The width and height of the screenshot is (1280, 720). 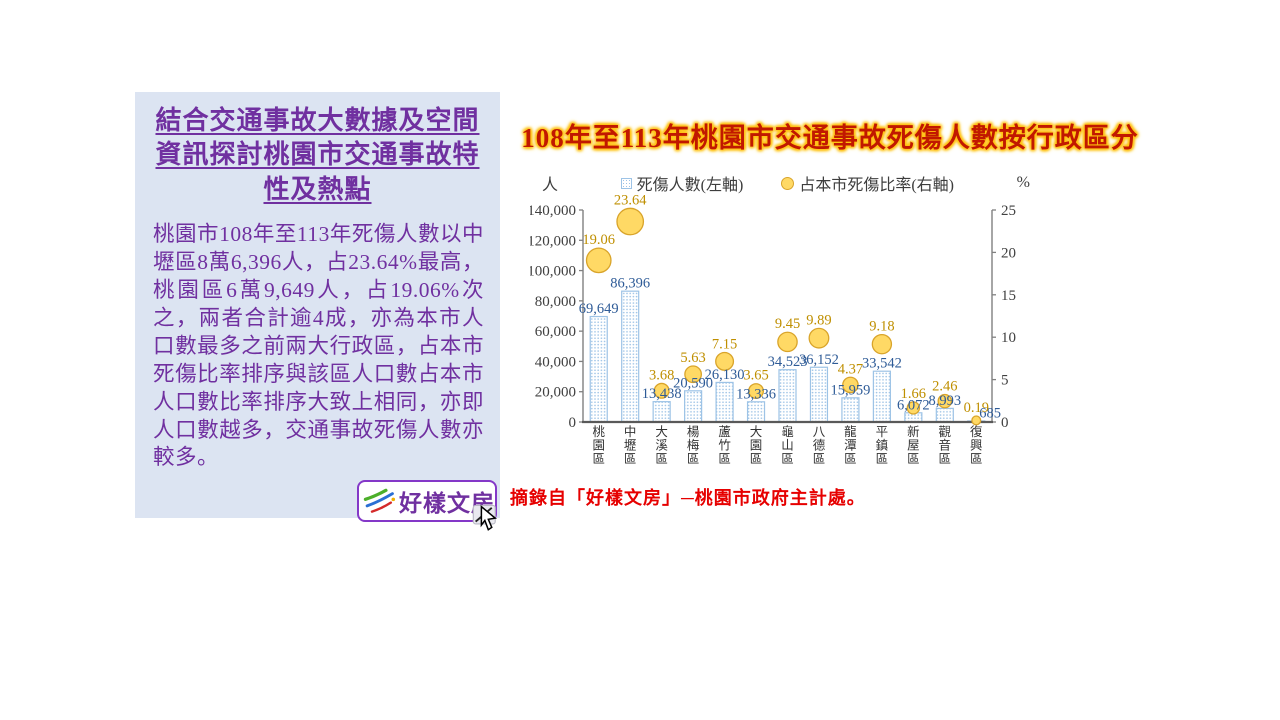 I want to click on legend-label-casualties: 死傷人數(左軸), so click(x=690, y=185).